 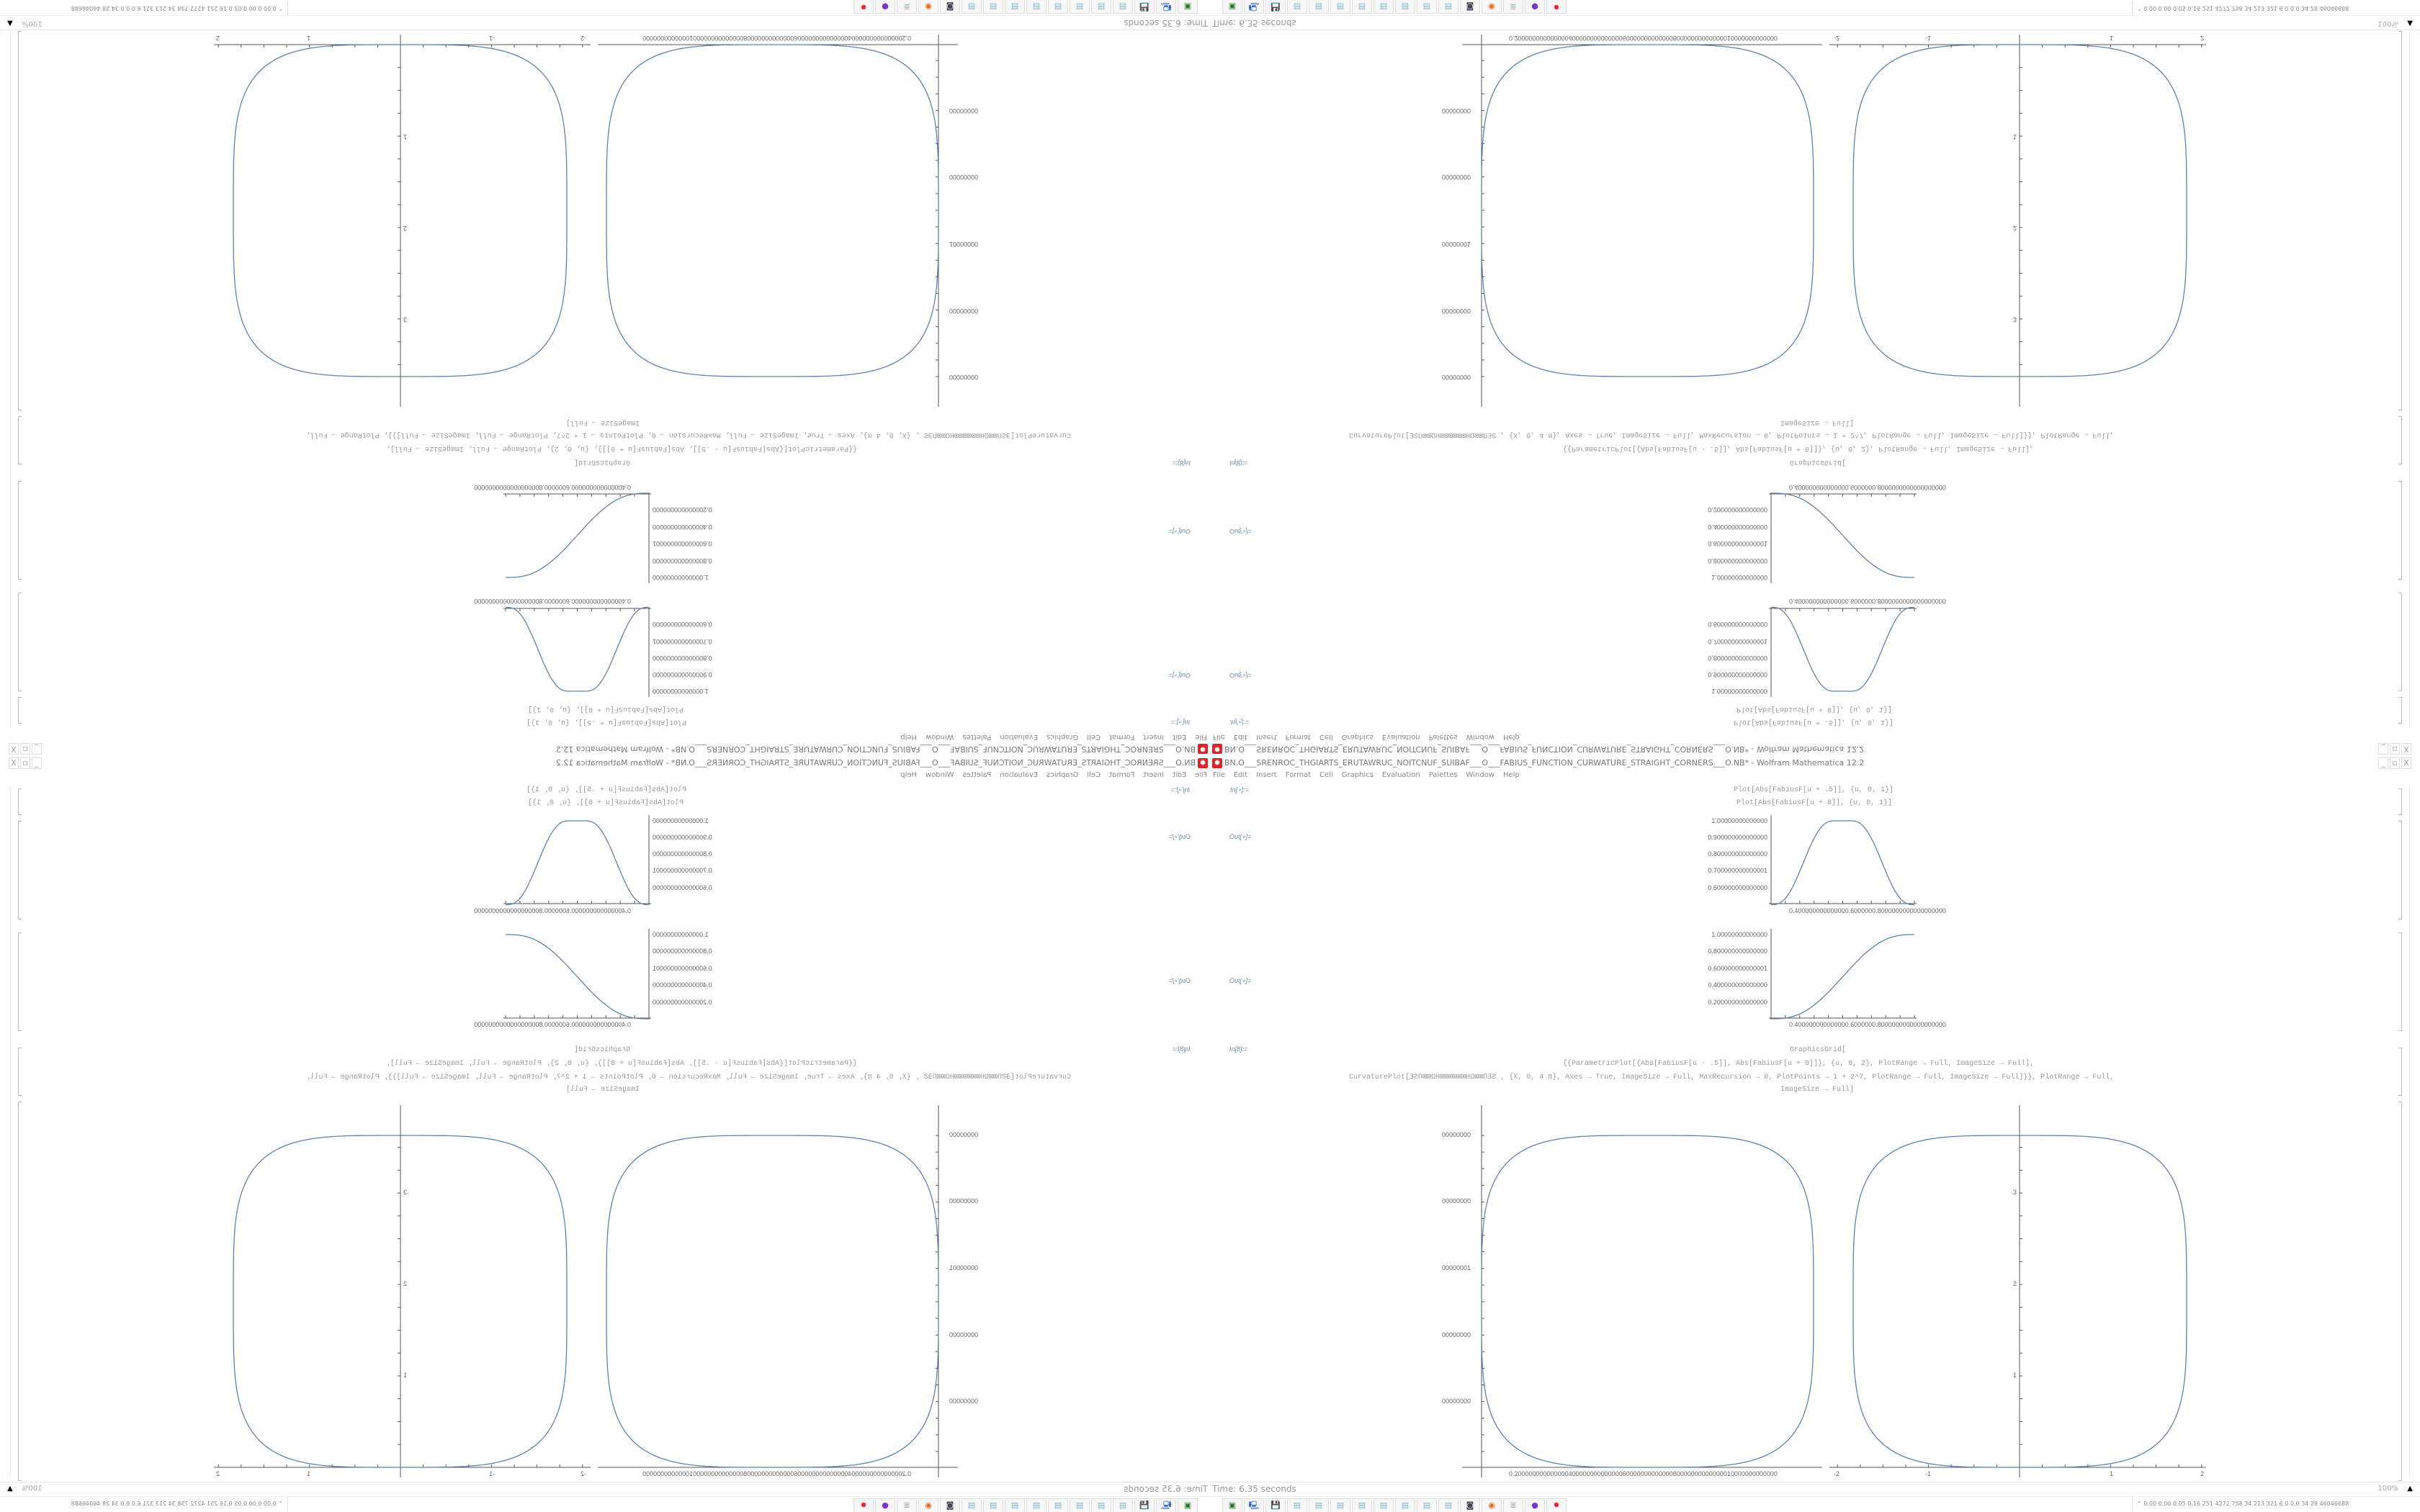 What do you see at coordinates (1443, 775) in the screenshot?
I see `menu-palettes: Palettes` at bounding box center [1443, 775].